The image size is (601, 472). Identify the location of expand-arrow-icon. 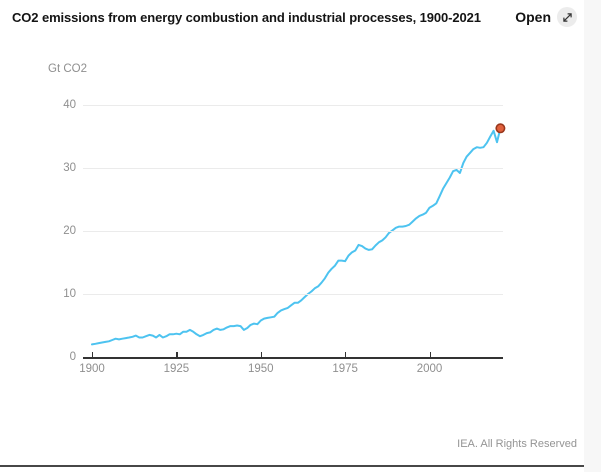
(567, 17).